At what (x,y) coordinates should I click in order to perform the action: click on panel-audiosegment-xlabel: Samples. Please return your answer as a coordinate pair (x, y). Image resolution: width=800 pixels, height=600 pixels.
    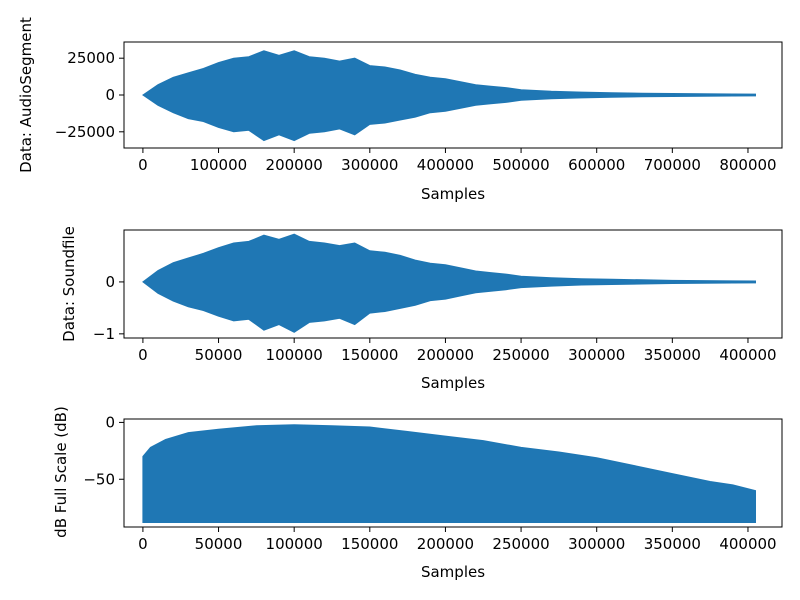
    Looking at the image, I should click on (453, 194).